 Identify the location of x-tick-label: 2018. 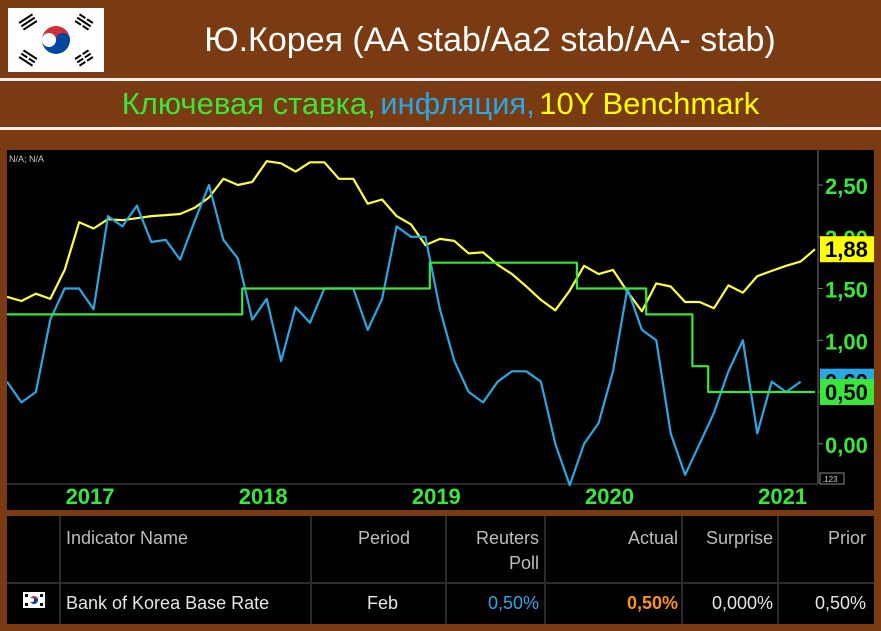
(263, 496).